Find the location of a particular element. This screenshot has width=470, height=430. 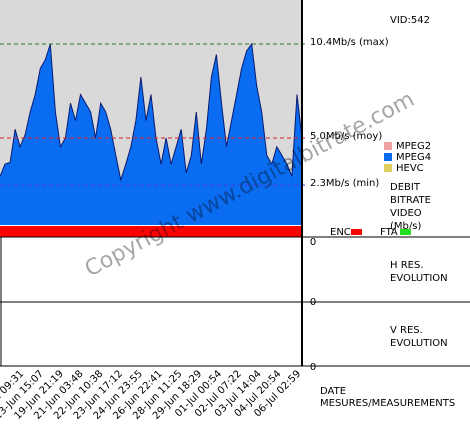

y-axis-label: VIDEO is located at coordinates (406, 213).